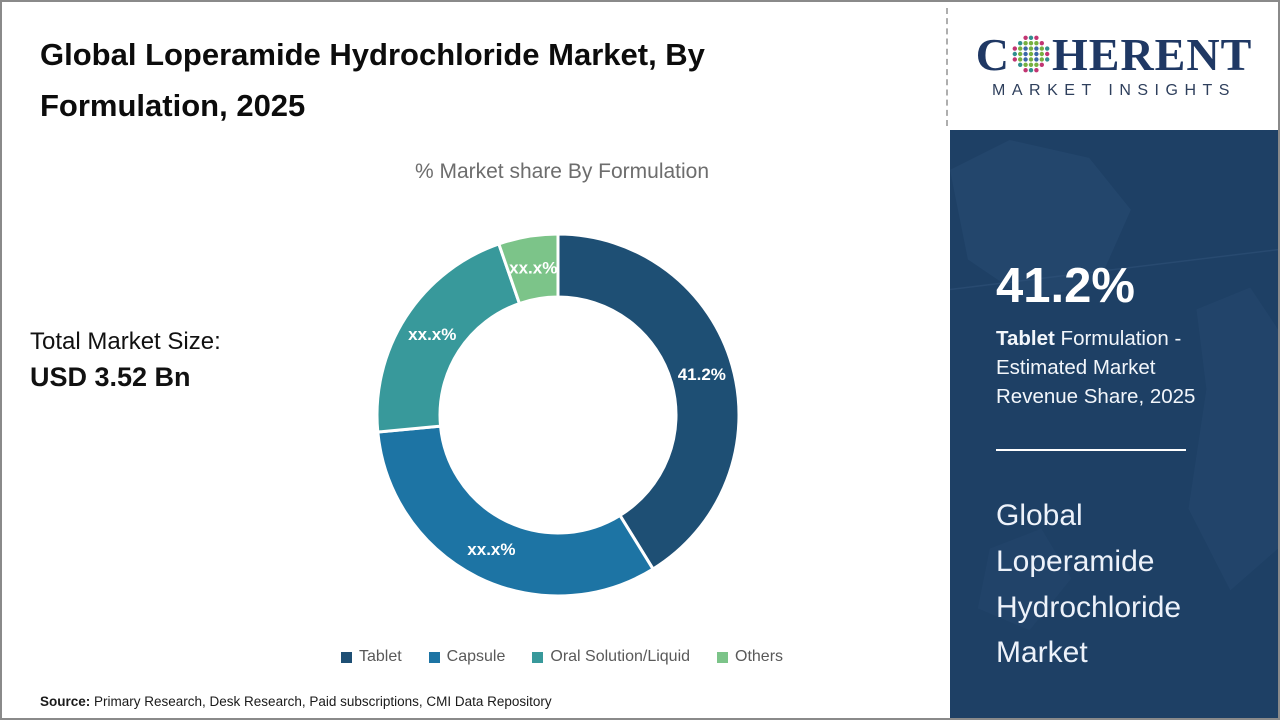 The image size is (1280, 720). I want to click on donut-slice-others, so click(528, 269).